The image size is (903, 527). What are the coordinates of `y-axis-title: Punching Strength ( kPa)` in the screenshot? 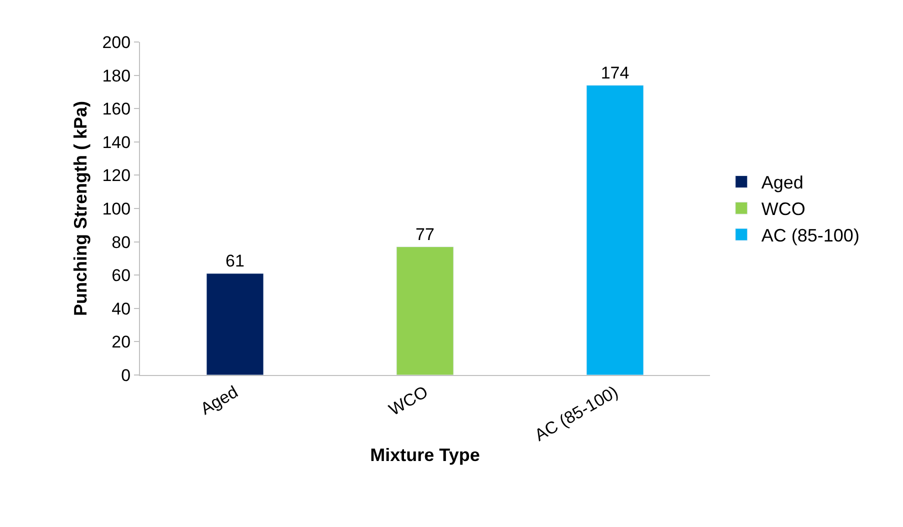 It's located at (80, 208).